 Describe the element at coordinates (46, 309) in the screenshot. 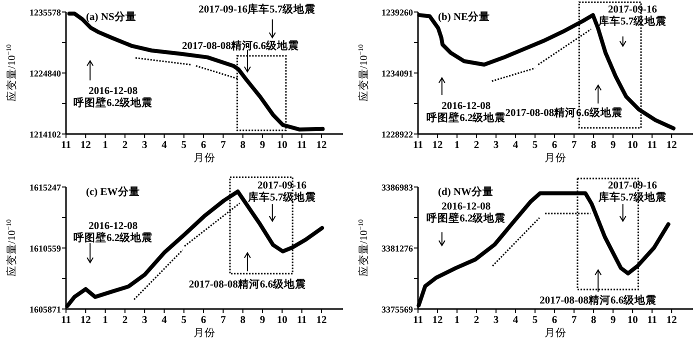

I see `y-tick-label: 1605871` at that location.